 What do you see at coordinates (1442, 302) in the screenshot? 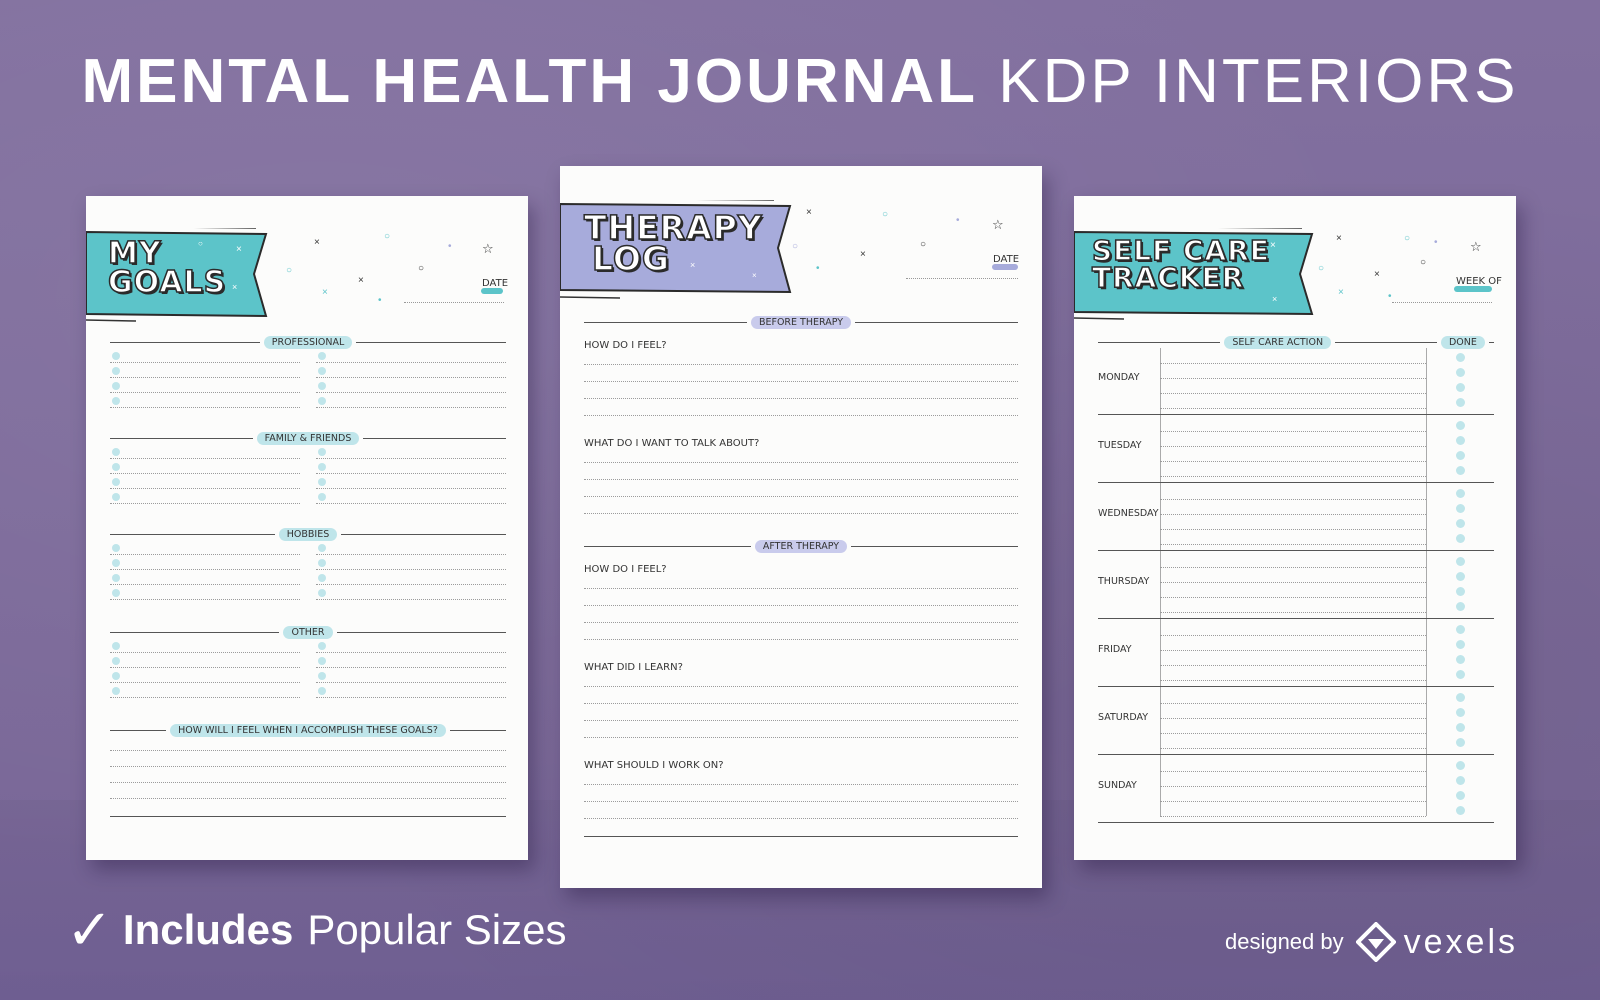
I see `week-field` at bounding box center [1442, 302].